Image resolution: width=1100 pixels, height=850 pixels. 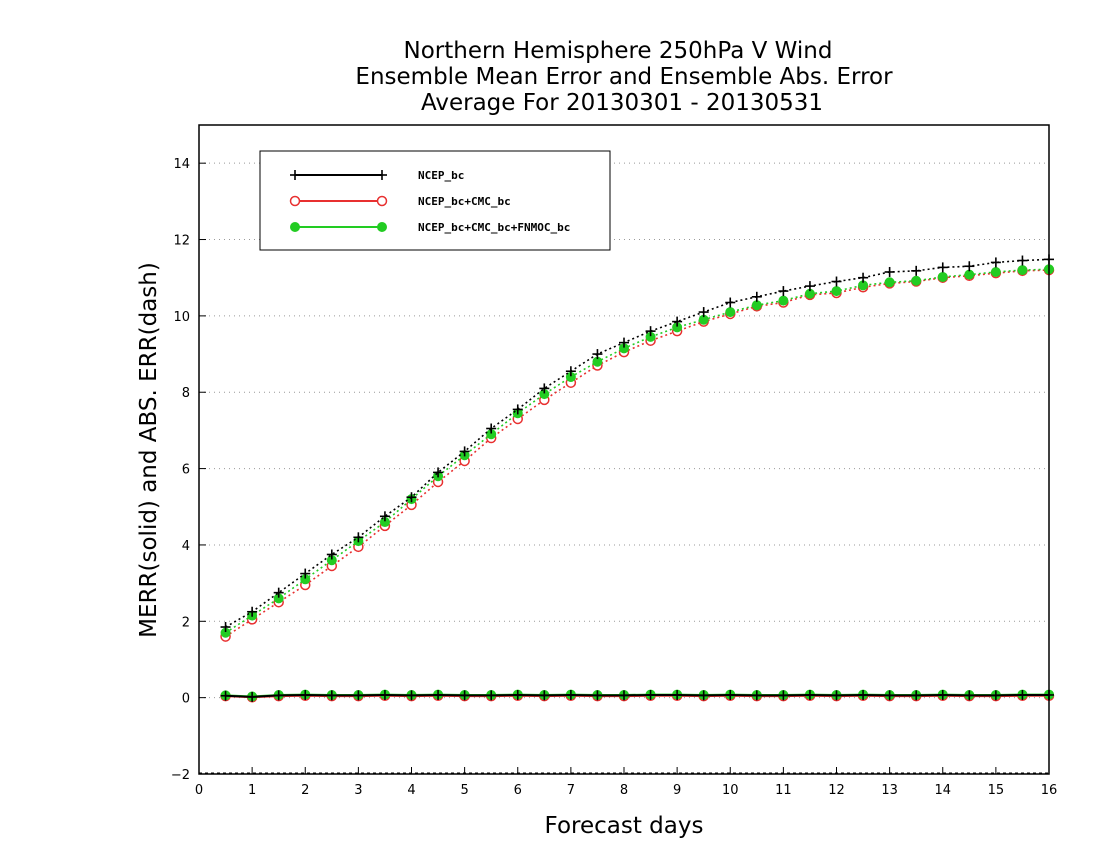 What do you see at coordinates (618, 51) in the screenshot?
I see `chart-title-line-1: Northern Hemisphere 250hPa V Wind` at bounding box center [618, 51].